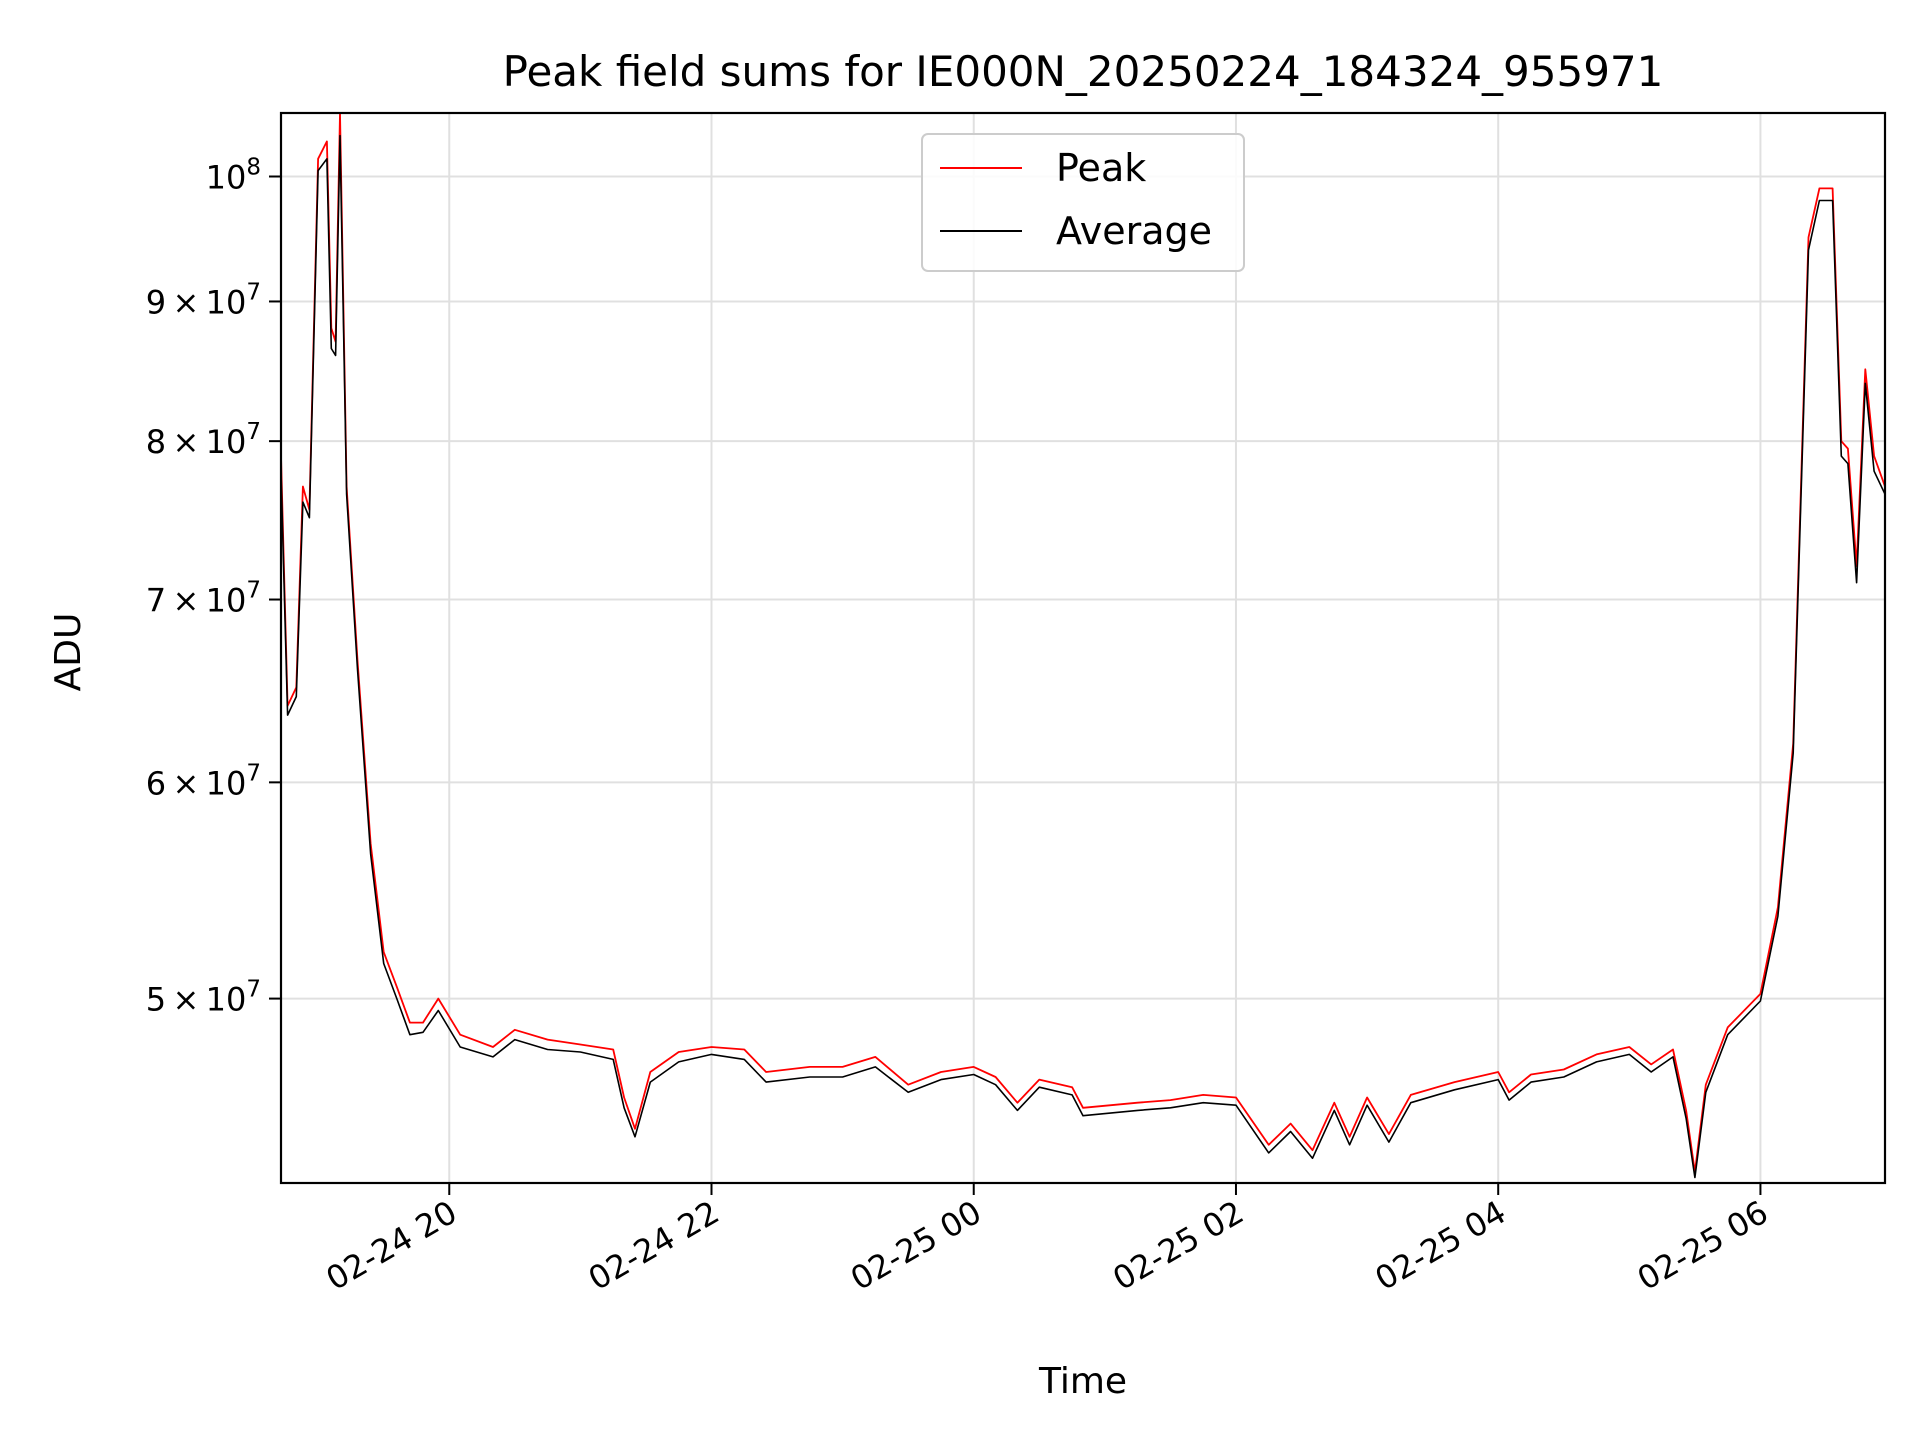  Describe the element at coordinates (1101, 168) in the screenshot. I see `legend-peak-label: Peak` at that location.